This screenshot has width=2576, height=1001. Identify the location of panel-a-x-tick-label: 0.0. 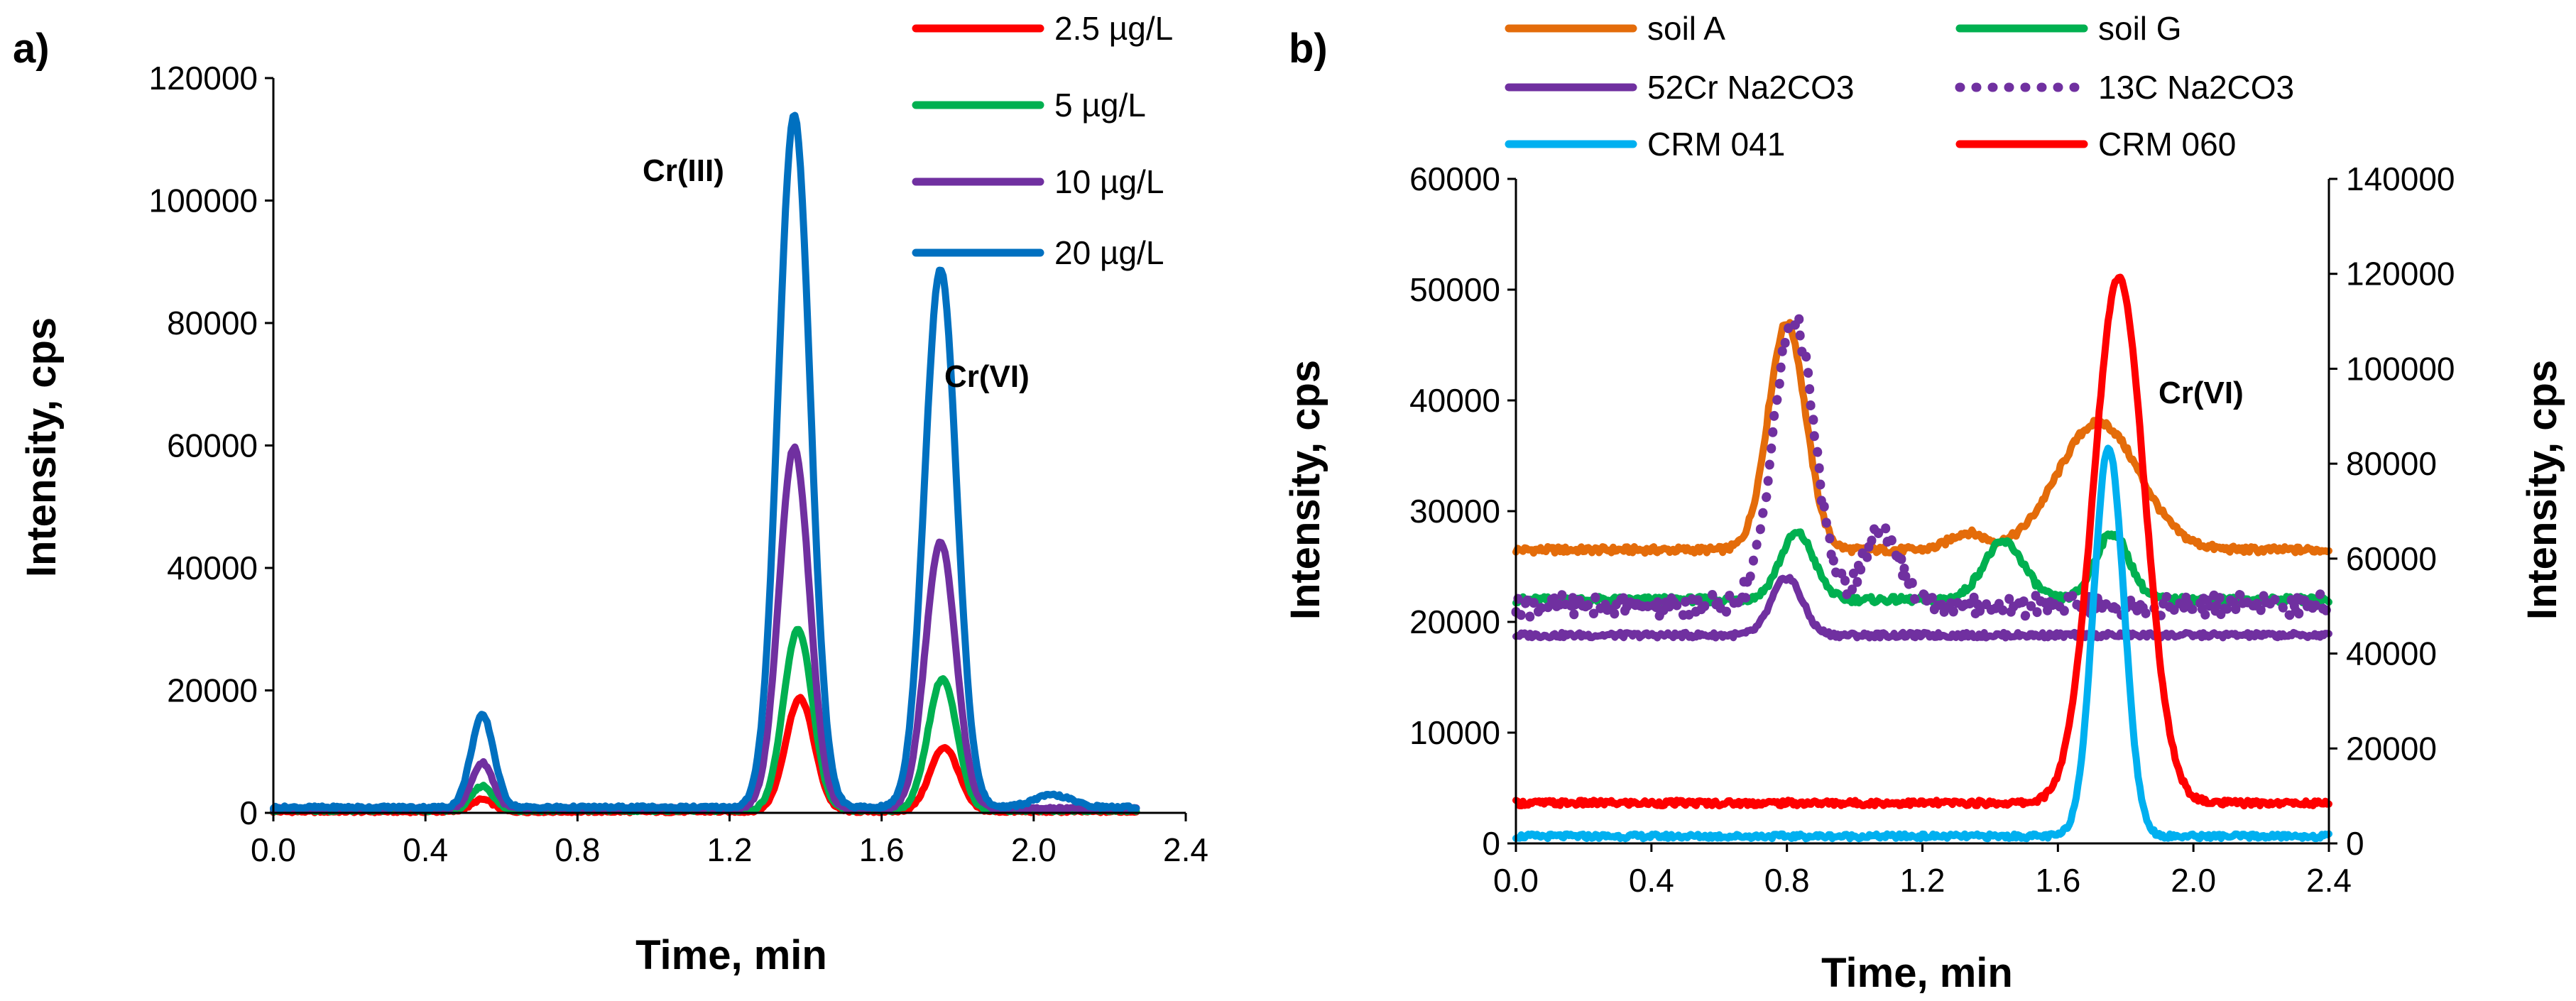
(273, 849).